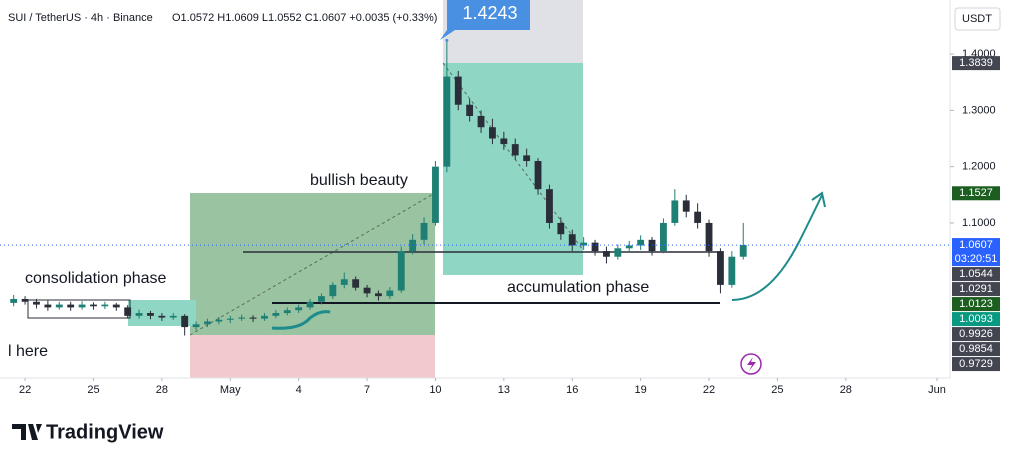 This screenshot has height=459, width=1024. What do you see at coordinates (641, 390) in the screenshot?
I see `x-tick-label: 19` at bounding box center [641, 390].